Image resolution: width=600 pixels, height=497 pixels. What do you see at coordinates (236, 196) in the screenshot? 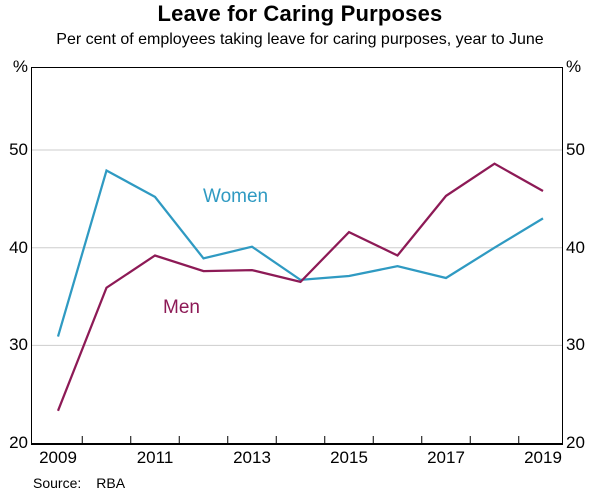
I see `series-label-women: Women` at bounding box center [236, 196].